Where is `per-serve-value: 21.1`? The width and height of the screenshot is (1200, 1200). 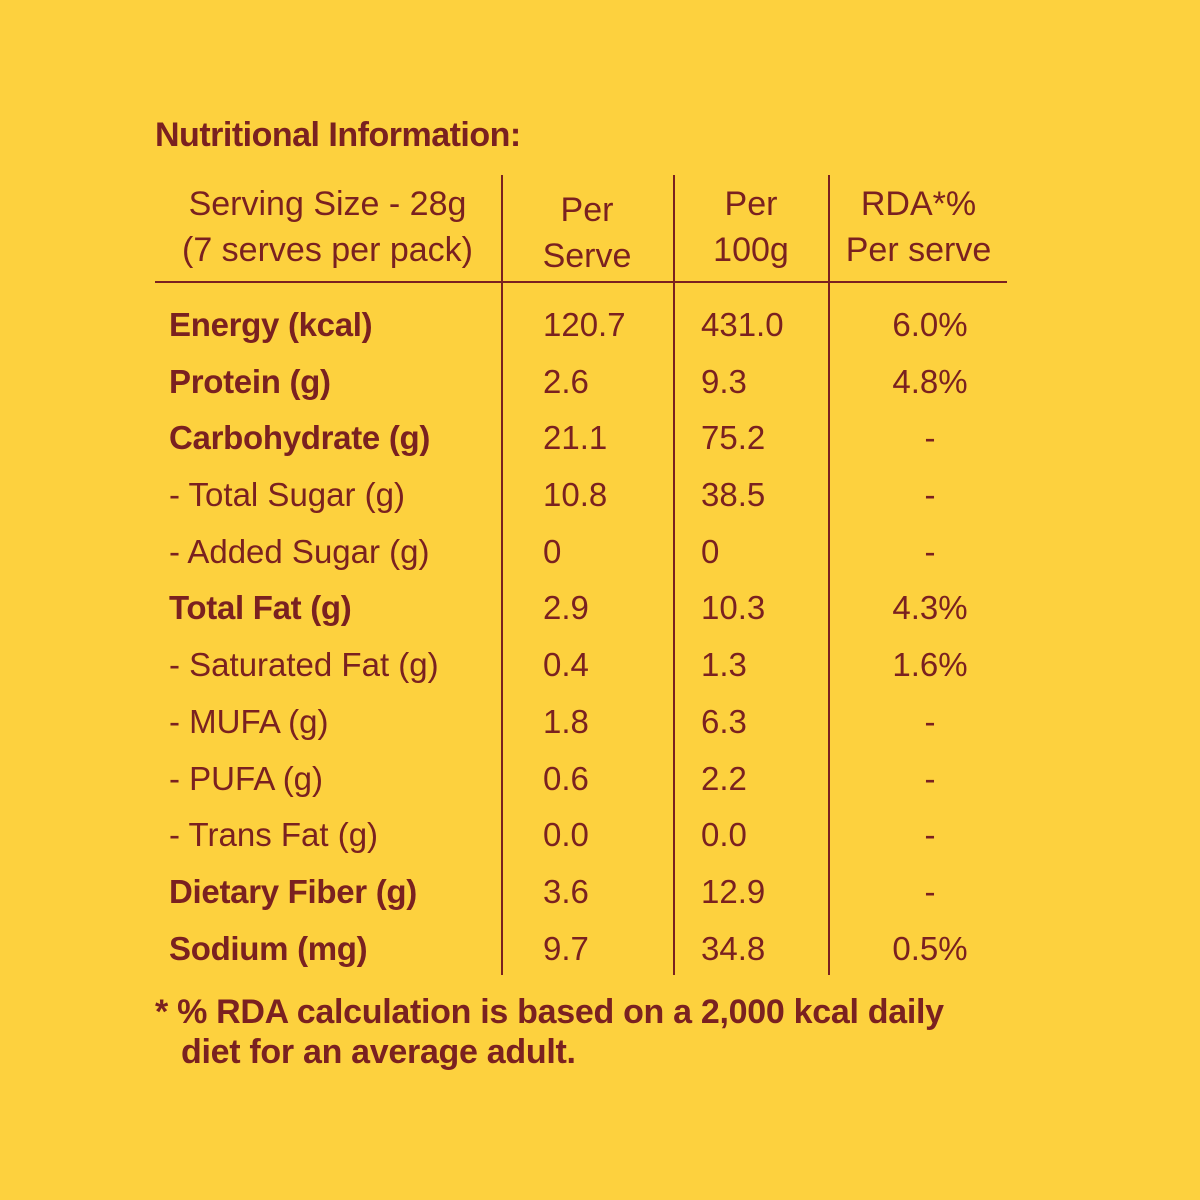
per-serve-value: 21.1 is located at coordinates (575, 438).